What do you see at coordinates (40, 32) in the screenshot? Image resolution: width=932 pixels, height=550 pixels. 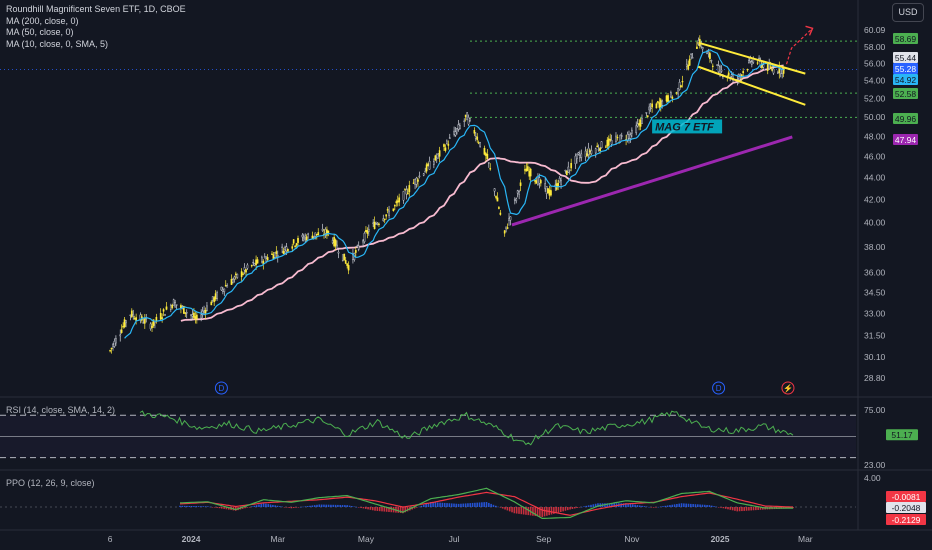 I see `legend-ma50: MA (50, close, 0)` at bounding box center [40, 32].